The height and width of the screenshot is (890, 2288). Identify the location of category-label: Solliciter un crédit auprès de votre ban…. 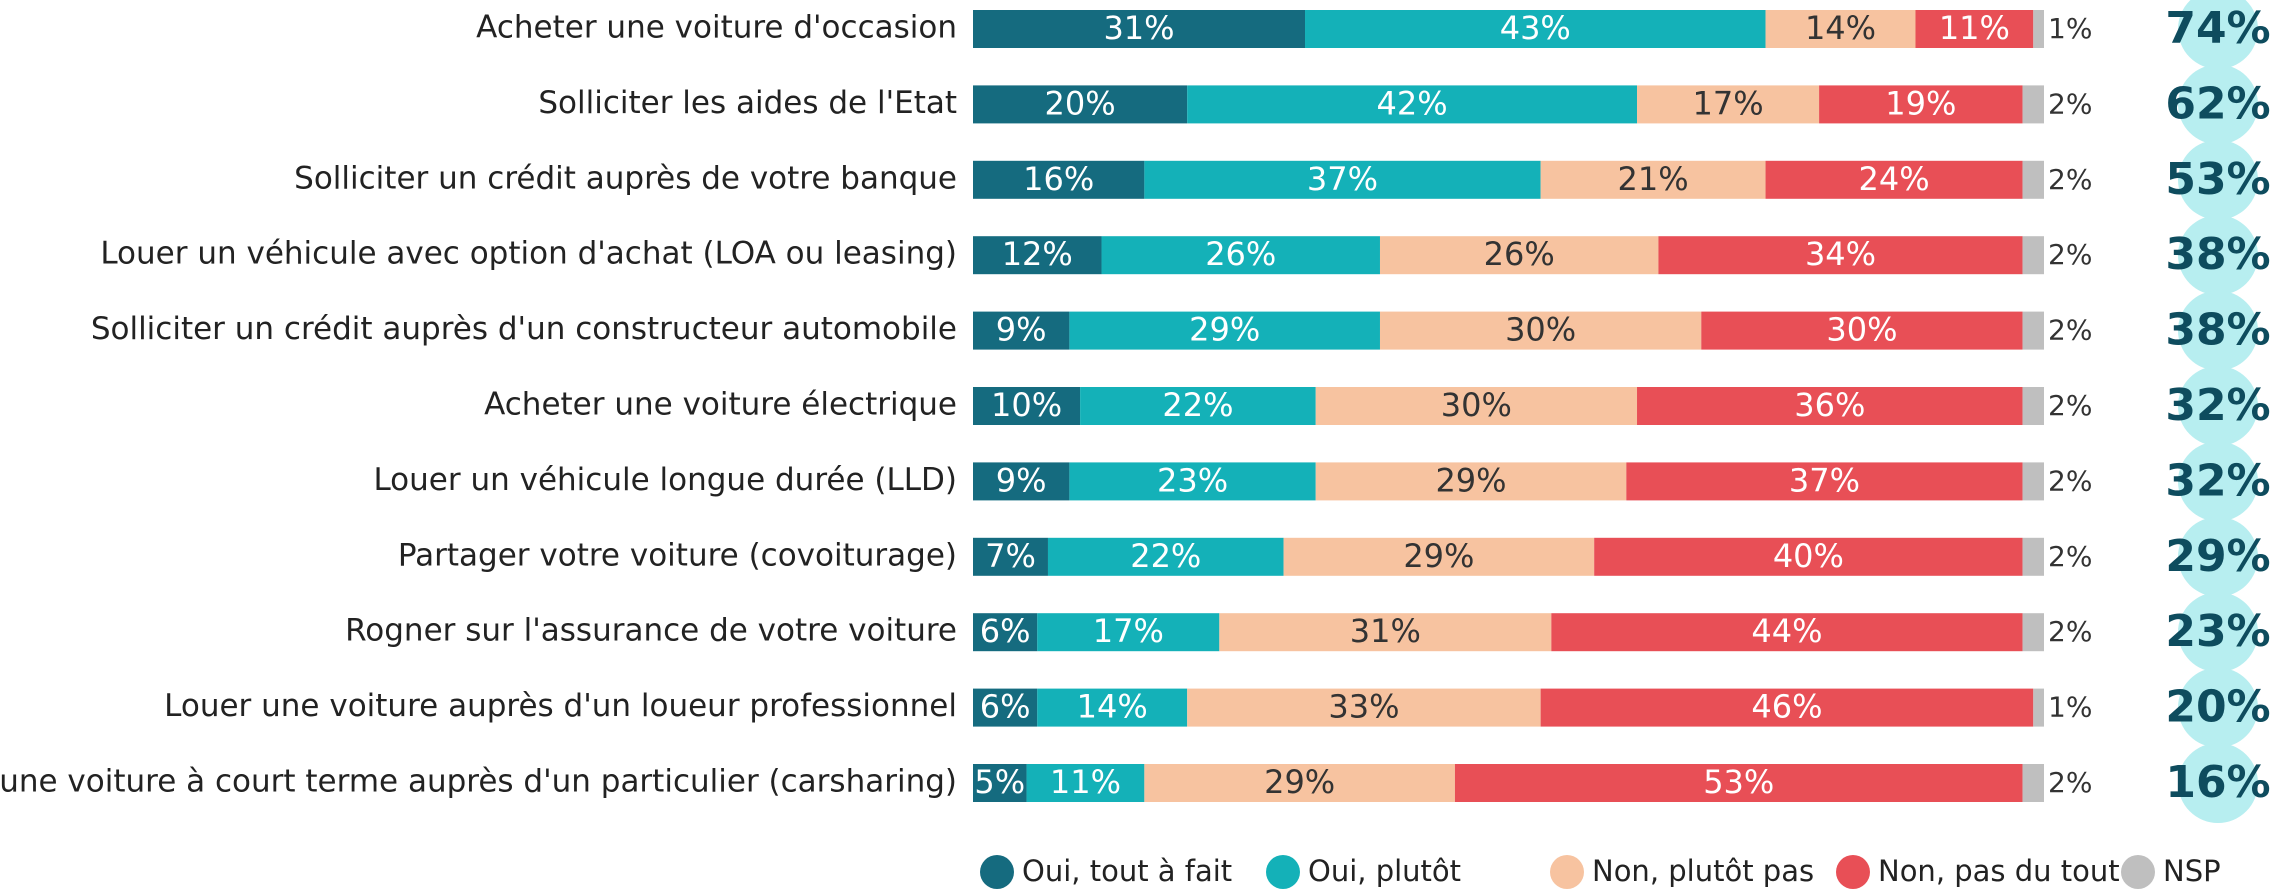
(625, 178).